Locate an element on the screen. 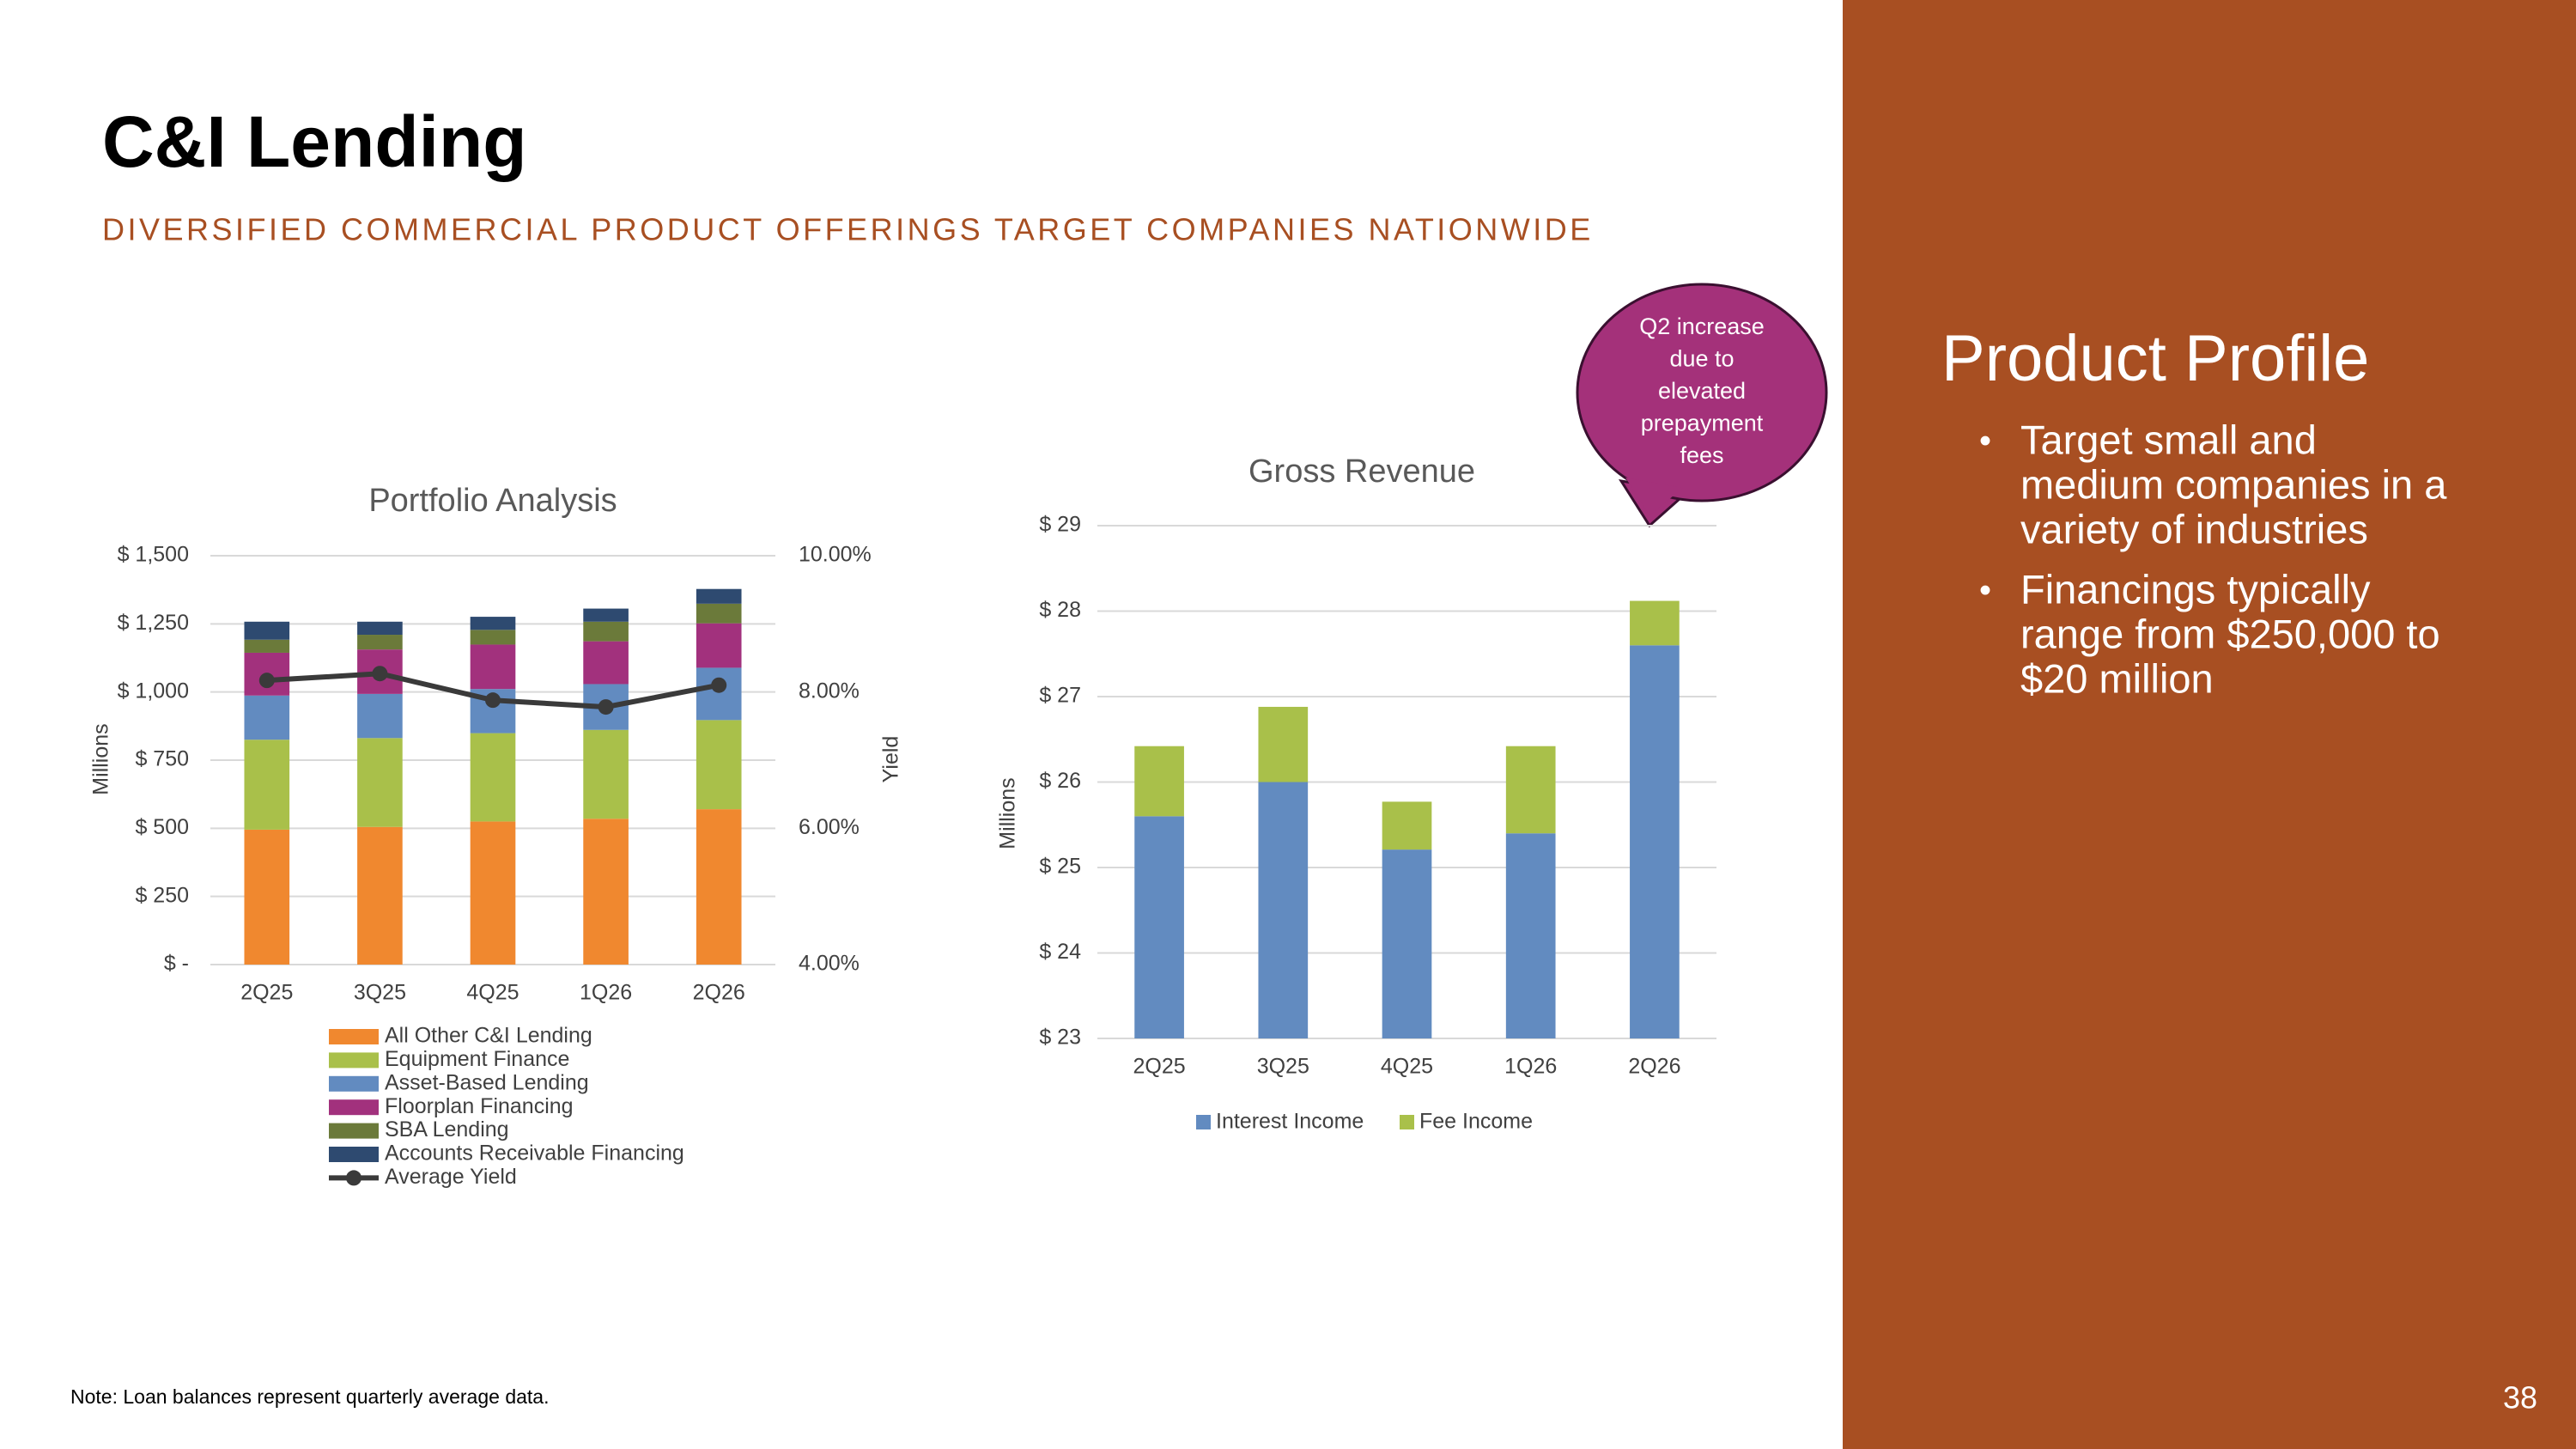 The width and height of the screenshot is (2576, 1449). bullet-line: variety of industries is located at coordinates (2194, 528).